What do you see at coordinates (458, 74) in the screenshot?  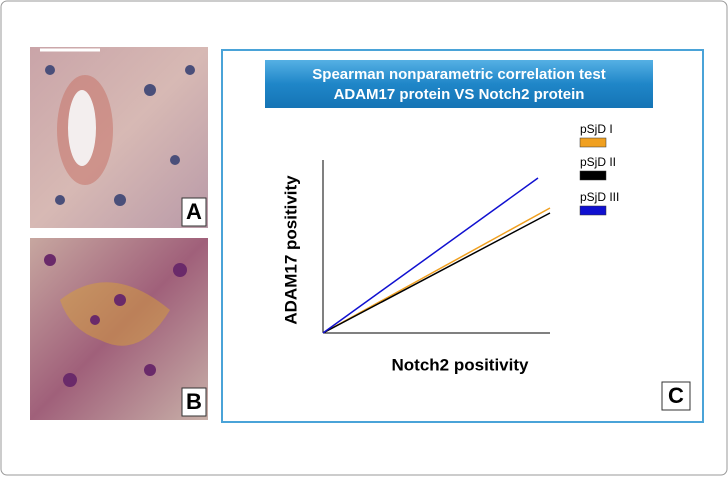 I see `chart-title: Spearman nonparametric correlation test` at bounding box center [458, 74].